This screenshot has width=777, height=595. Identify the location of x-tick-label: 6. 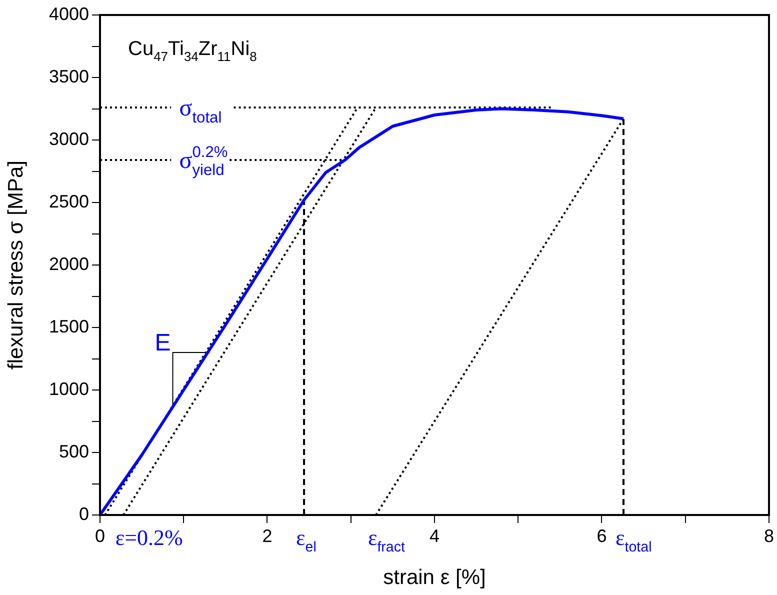
(601, 536).